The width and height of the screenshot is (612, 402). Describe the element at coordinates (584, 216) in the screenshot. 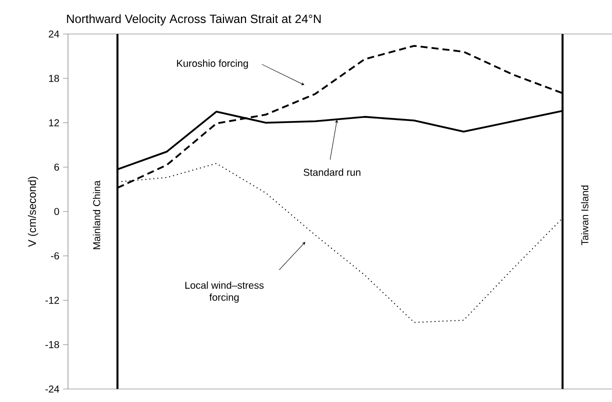

I see `annotation: Taiwan Island` at that location.